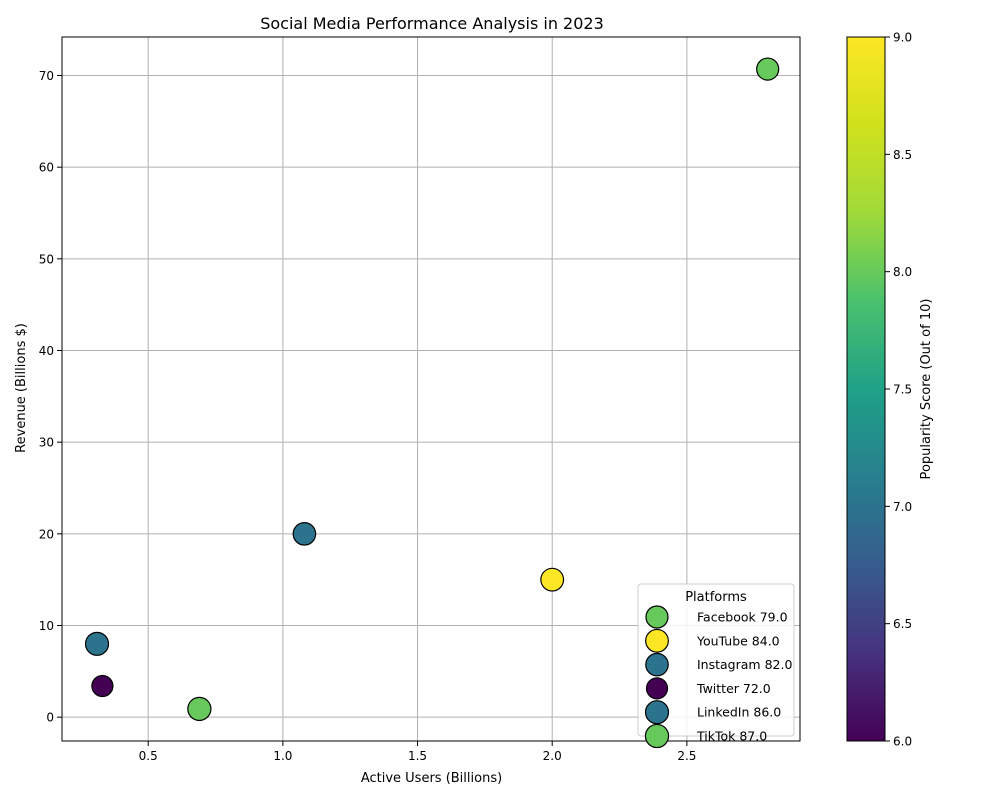 Image resolution: width=1000 pixels, height=804 pixels. I want to click on legend-label-twitter: Twitter 72.0, so click(733, 688).